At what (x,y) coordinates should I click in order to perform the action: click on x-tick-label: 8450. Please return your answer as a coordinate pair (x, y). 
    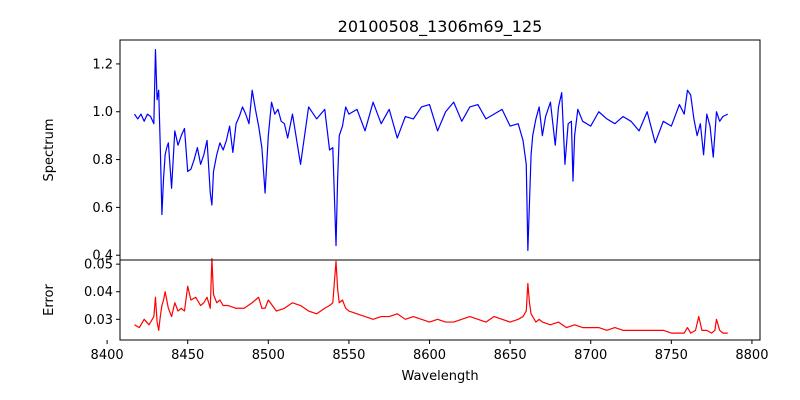
    Looking at the image, I should click on (187, 355).